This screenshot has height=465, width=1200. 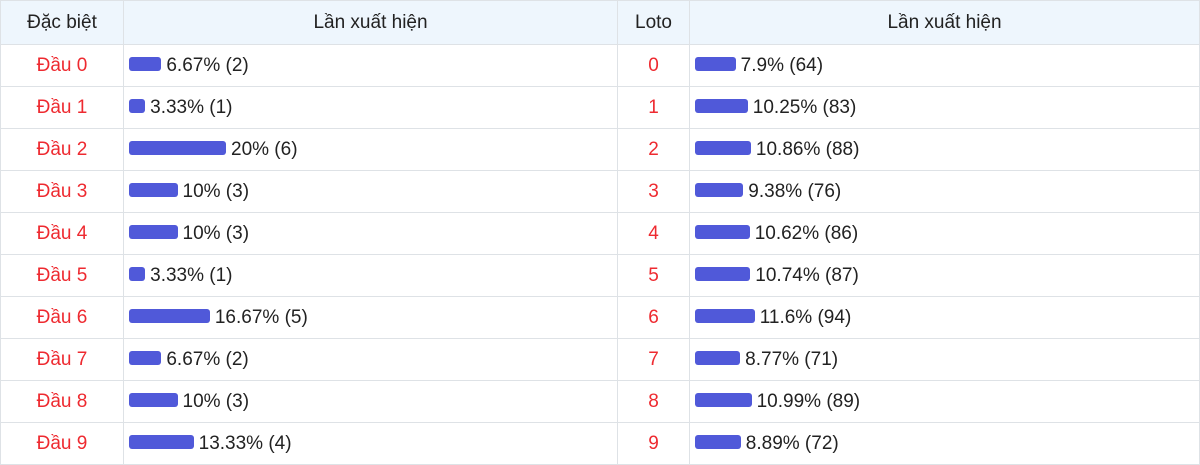 I want to click on table-row: Đầu 2 20% (6) 2 10.86% (88), so click(x=600, y=149).